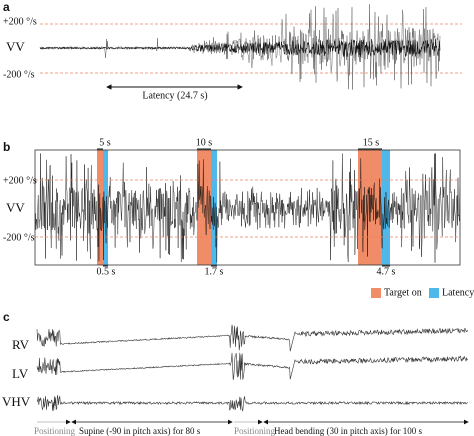  Describe the element at coordinates (403, 292) in the screenshot. I see `legend-label: Target on` at that location.